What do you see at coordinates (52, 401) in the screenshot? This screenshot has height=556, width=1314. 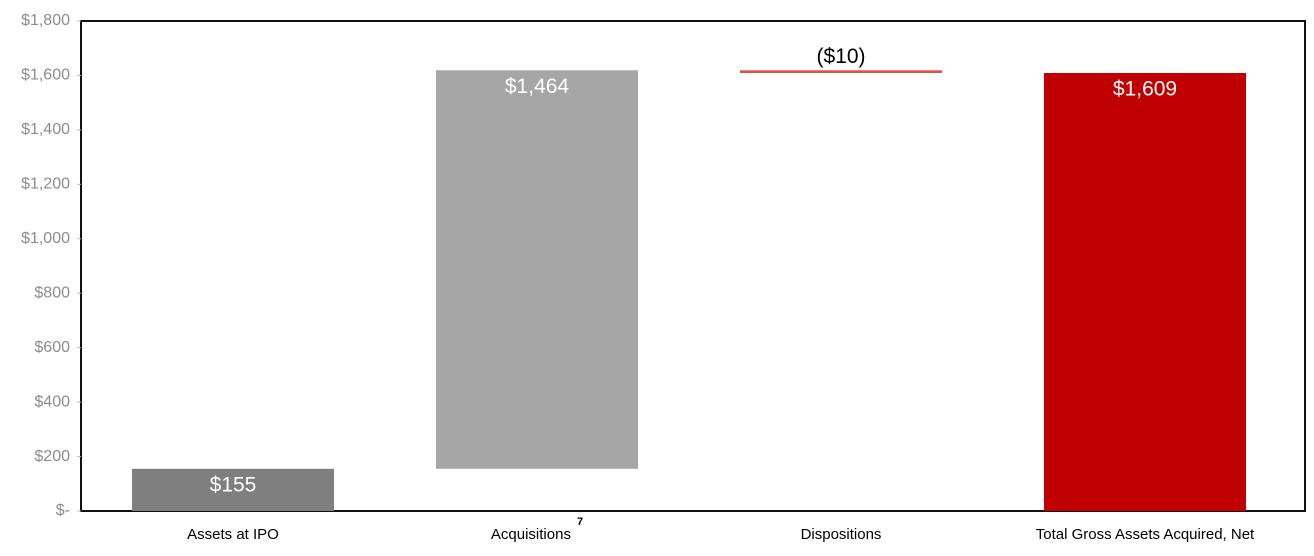 I see `y-tick-label: $400` at bounding box center [52, 401].